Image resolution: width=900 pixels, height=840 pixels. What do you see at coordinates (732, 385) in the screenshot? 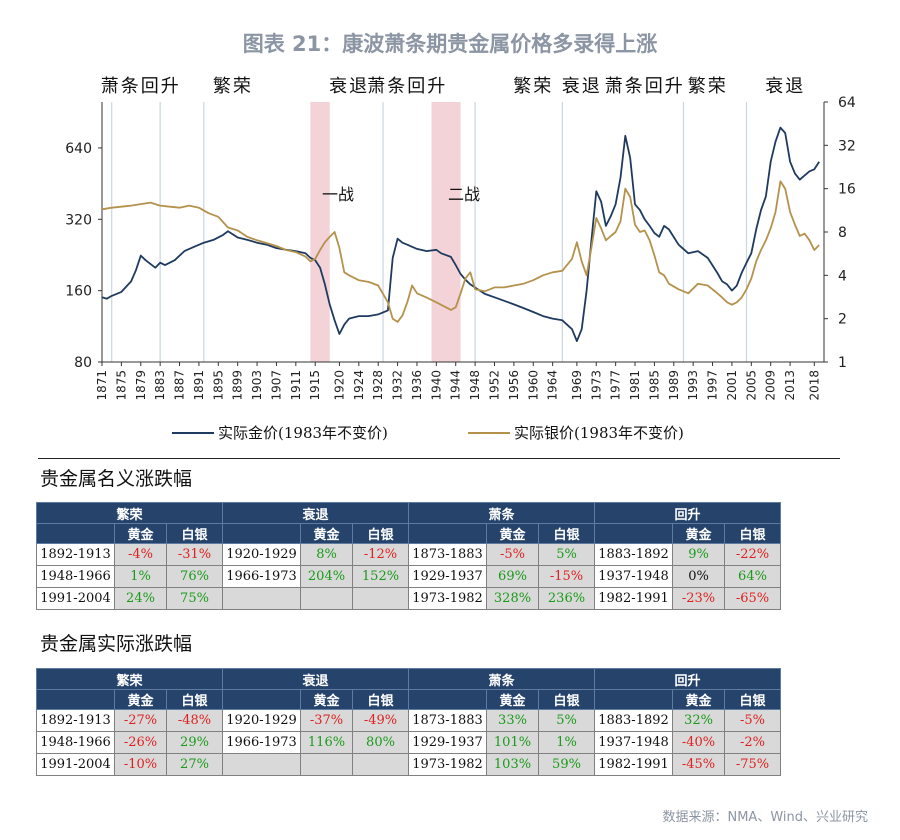
I see `x-tick-label: 2001` at bounding box center [732, 385].